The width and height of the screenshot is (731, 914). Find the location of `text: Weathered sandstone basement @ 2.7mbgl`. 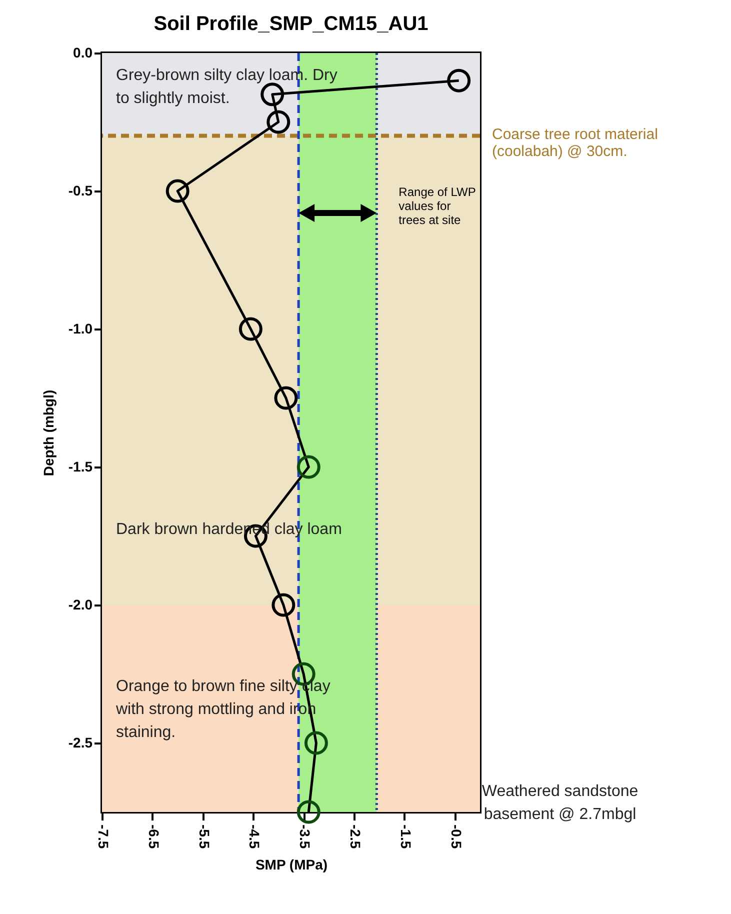

text: Weathered sandstone basement @ 2.7mbgl is located at coordinates (560, 803).